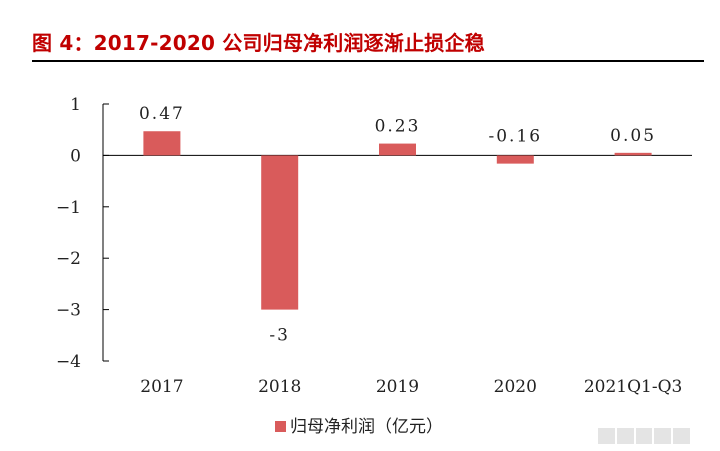 Image resolution: width=720 pixels, height=451 pixels. What do you see at coordinates (162, 114) in the screenshot?
I see `data-label: 0.47` at bounding box center [162, 114].